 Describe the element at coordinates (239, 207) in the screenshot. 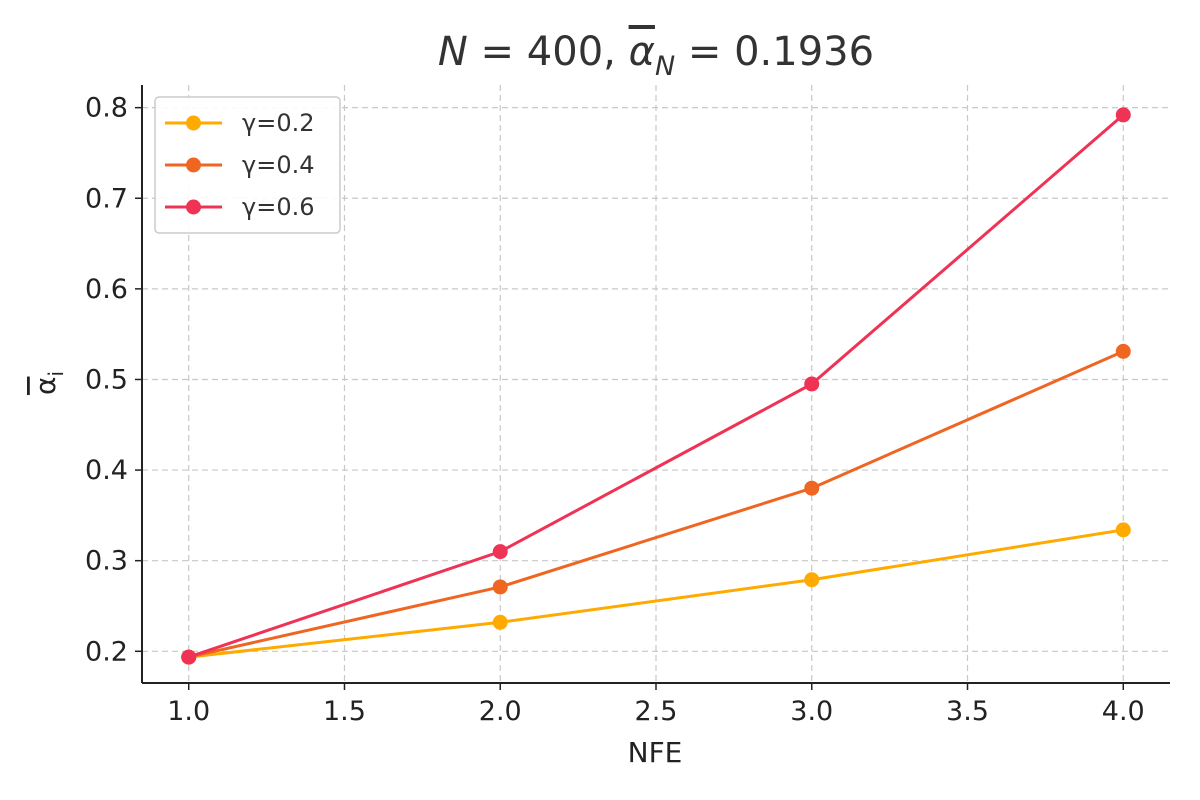

I see `legend-entry: γ=0.6` at that location.